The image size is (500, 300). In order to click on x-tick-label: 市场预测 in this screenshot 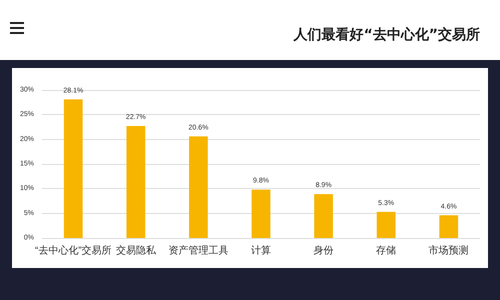, I will do `click(448, 250)`.